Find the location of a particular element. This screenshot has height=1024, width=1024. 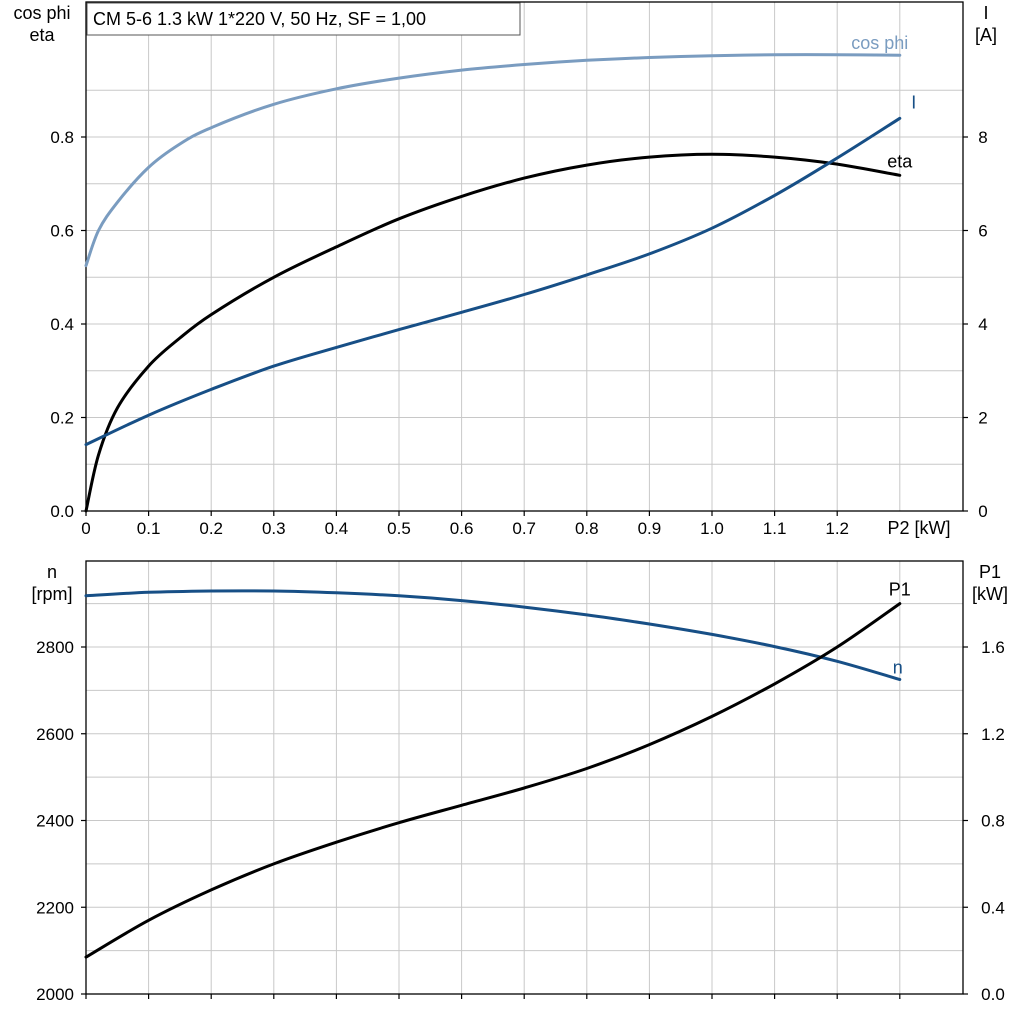

x-tick-label: 0.5 is located at coordinates (399, 528).